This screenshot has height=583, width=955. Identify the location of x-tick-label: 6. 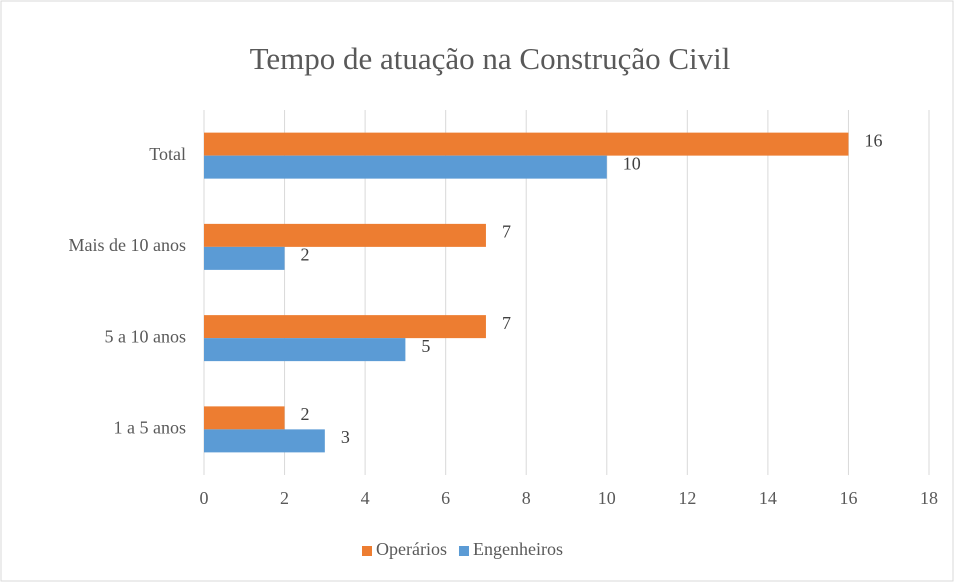
(445, 498).